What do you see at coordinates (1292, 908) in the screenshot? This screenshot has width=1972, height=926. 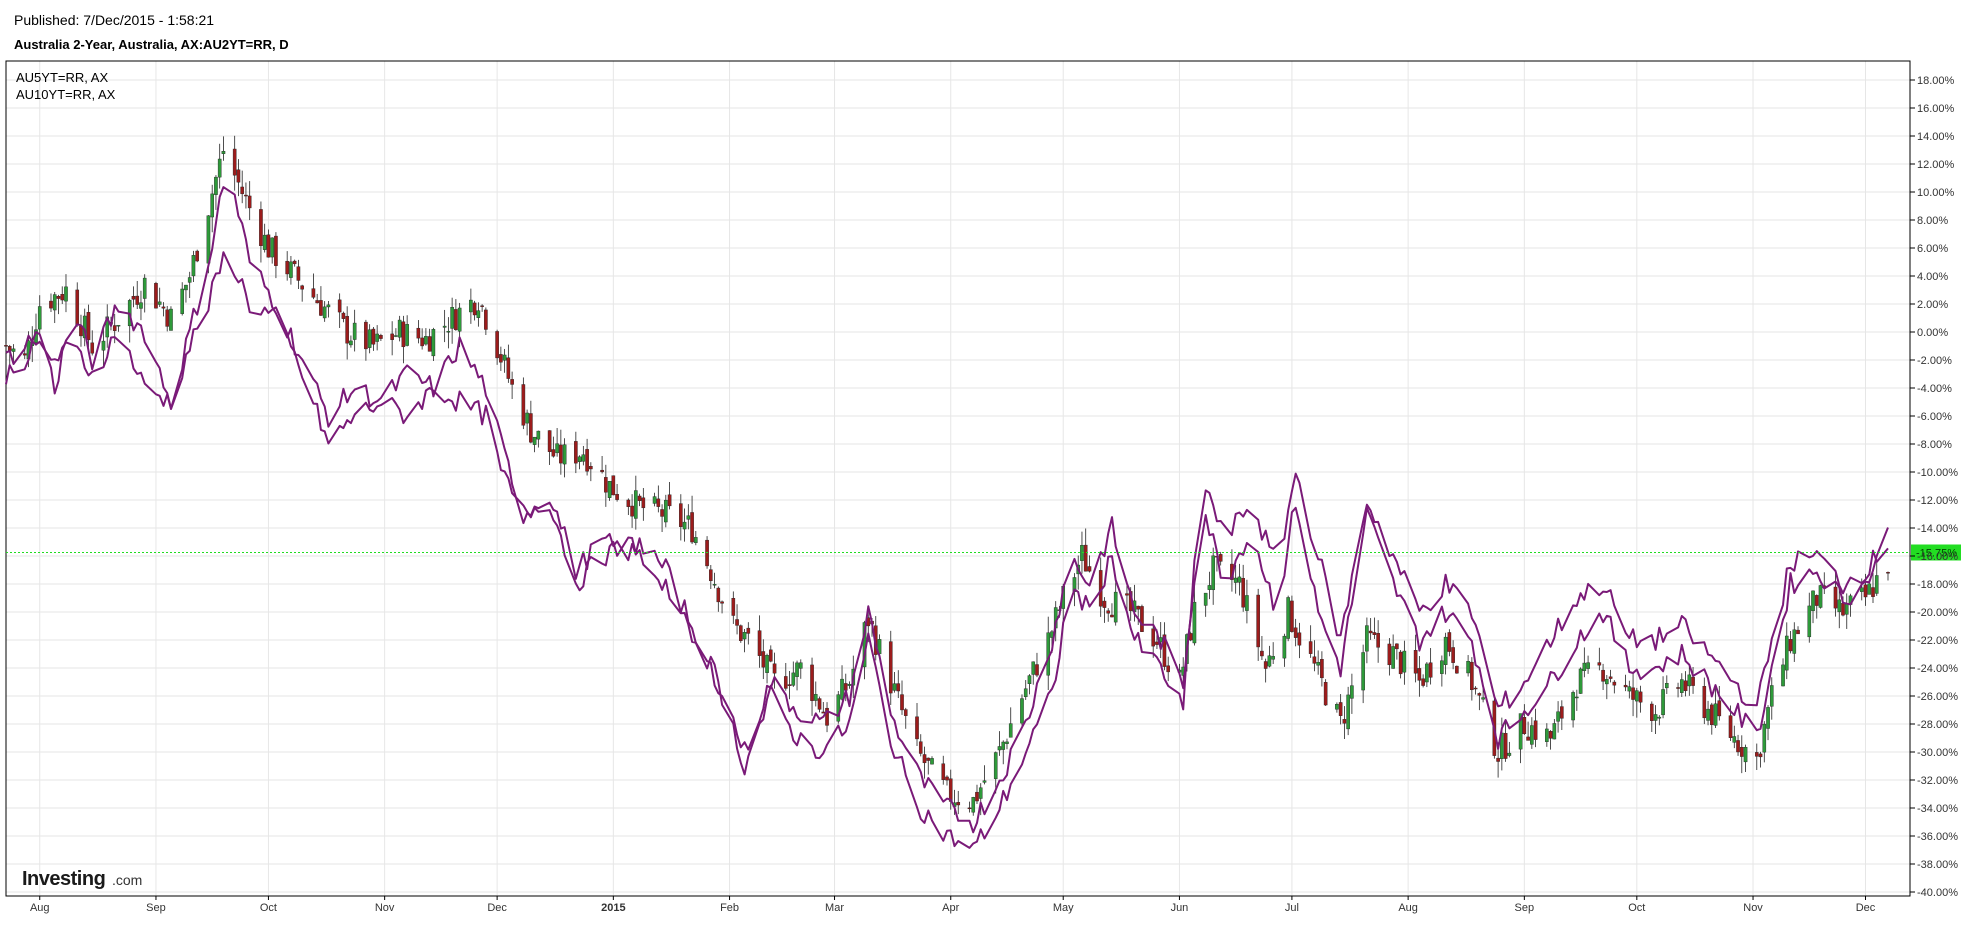 I see `x-tick-label: Jul` at bounding box center [1292, 908].